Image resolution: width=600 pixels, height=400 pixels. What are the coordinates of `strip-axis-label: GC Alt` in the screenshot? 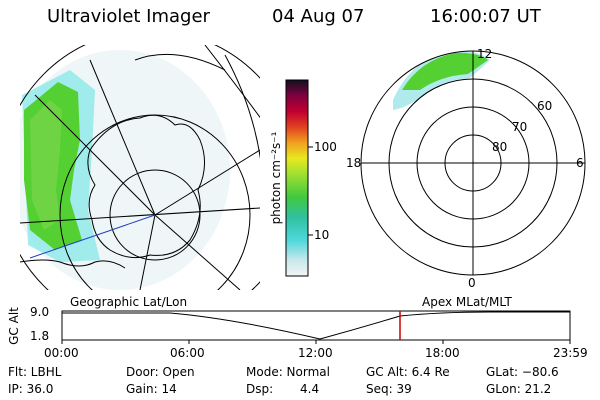 It's located at (14, 326).